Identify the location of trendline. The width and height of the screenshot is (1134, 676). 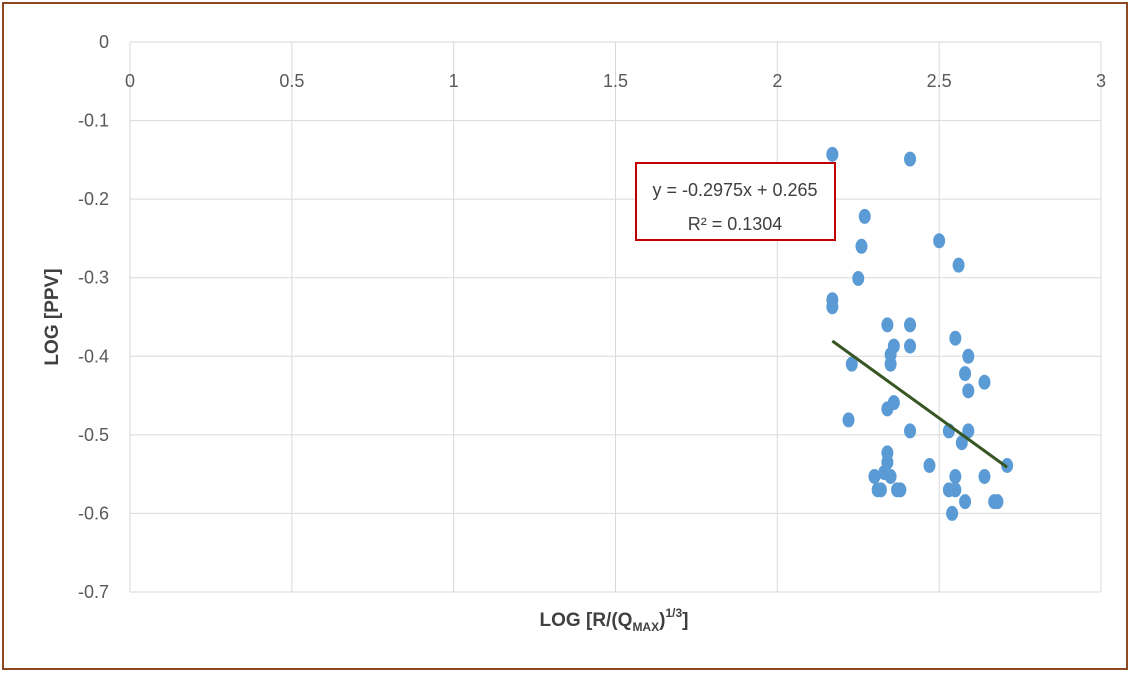
(920, 404).